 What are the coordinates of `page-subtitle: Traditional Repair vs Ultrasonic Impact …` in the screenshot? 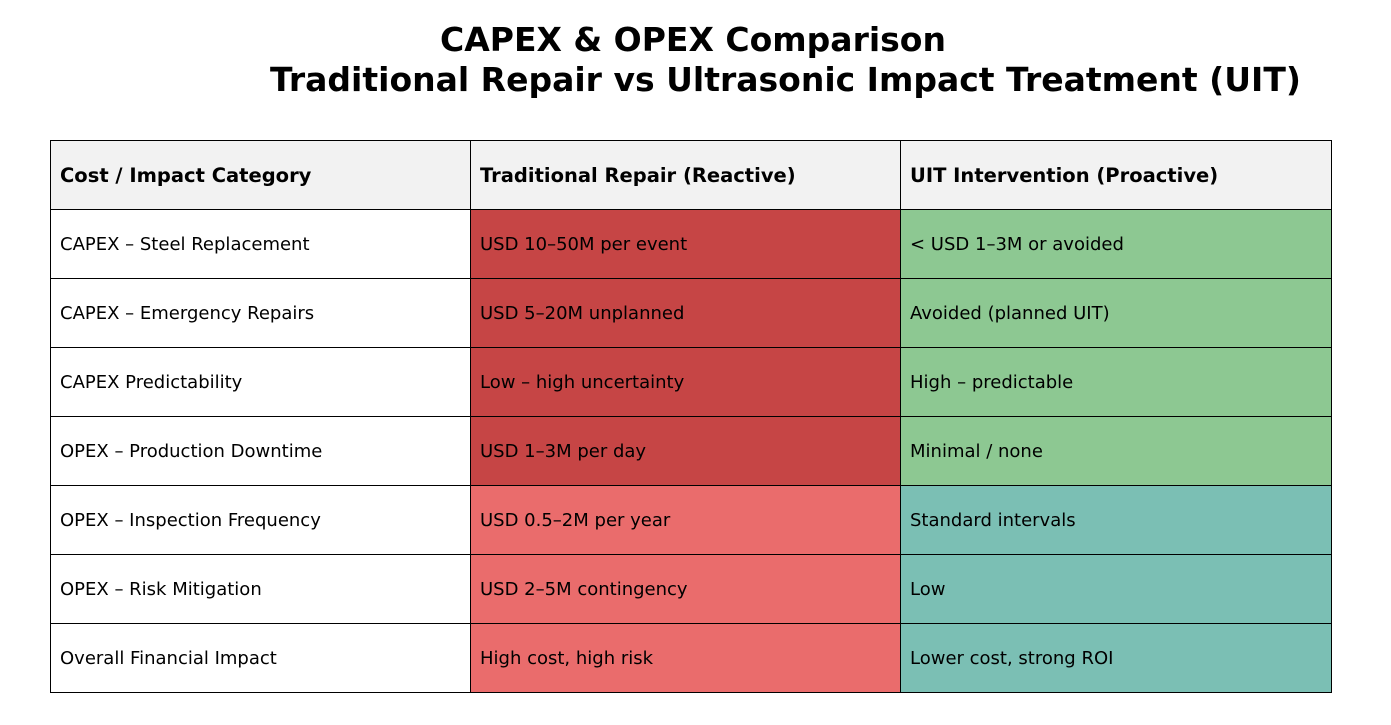 It's located at (785, 79).